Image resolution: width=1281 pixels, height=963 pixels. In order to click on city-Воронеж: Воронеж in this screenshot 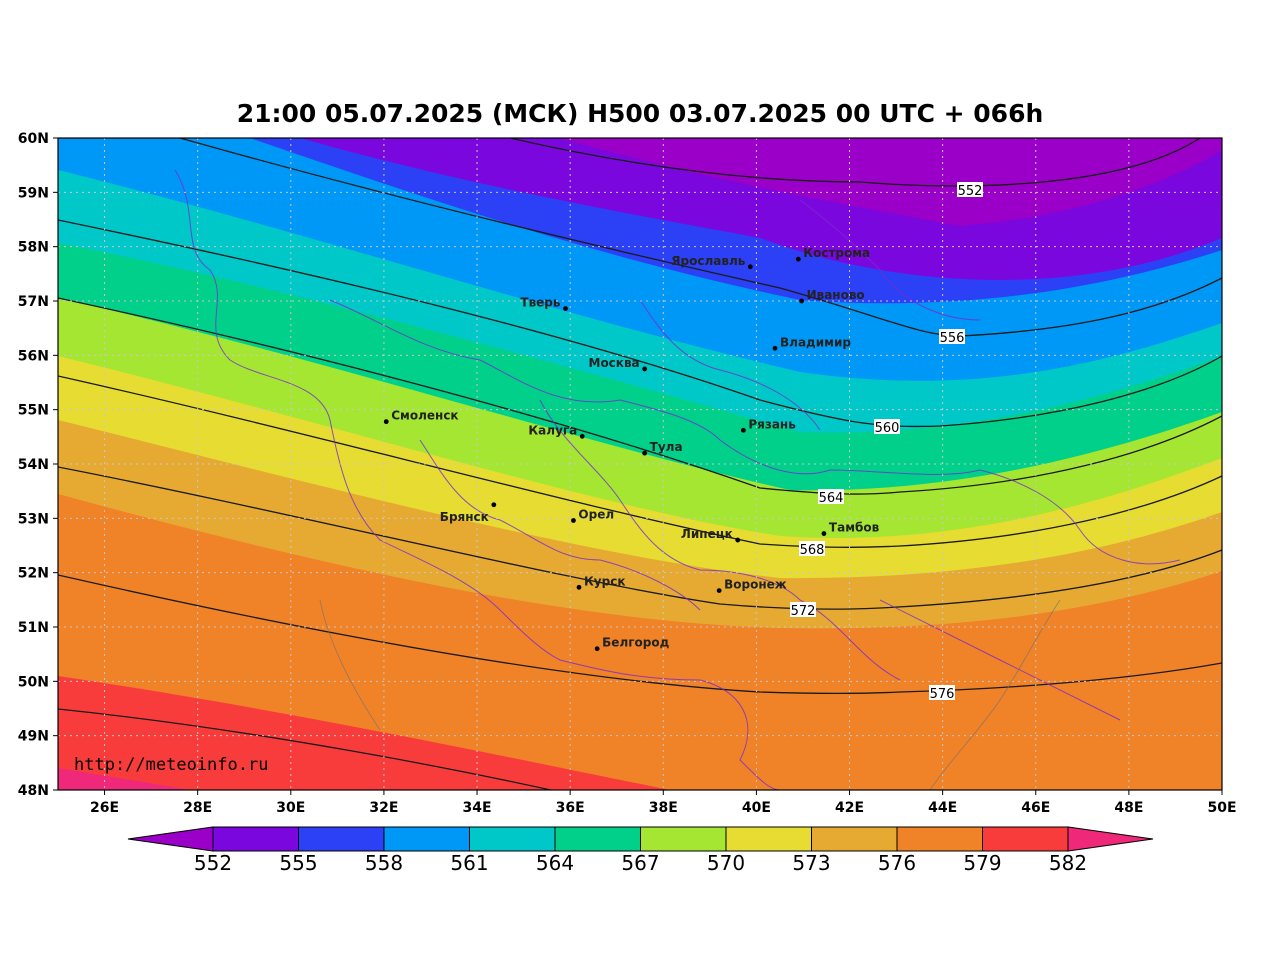, I will do `click(751, 585)`.